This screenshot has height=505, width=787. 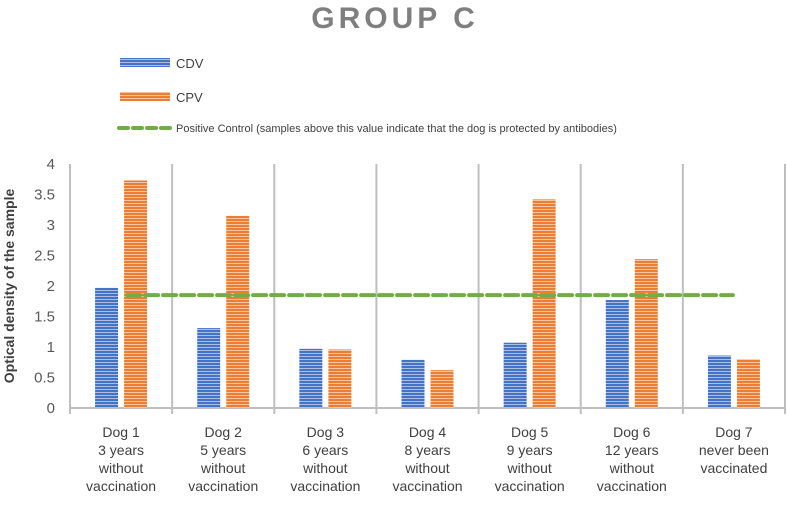 I want to click on x-tick-label: never been, so click(x=734, y=450).